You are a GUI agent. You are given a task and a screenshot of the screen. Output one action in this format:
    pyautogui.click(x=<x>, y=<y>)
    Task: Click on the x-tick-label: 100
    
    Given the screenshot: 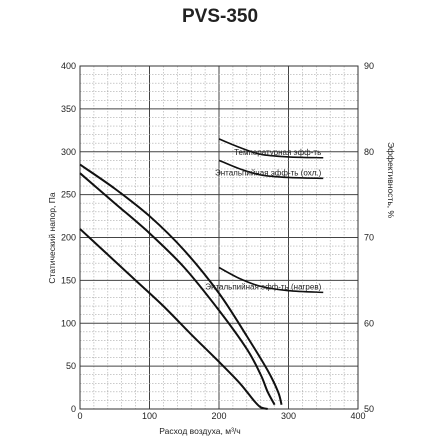 What is the action you would take?
    pyautogui.click(x=149, y=416)
    